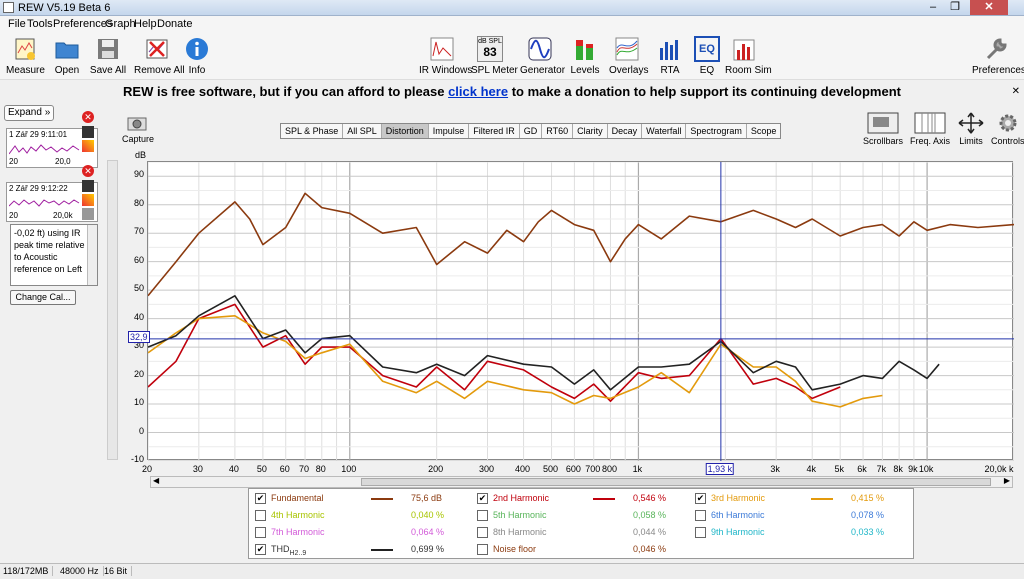 This screenshot has width=1024, height=579. Describe the element at coordinates (88, 214) in the screenshot. I see `save-small-icon` at that location.